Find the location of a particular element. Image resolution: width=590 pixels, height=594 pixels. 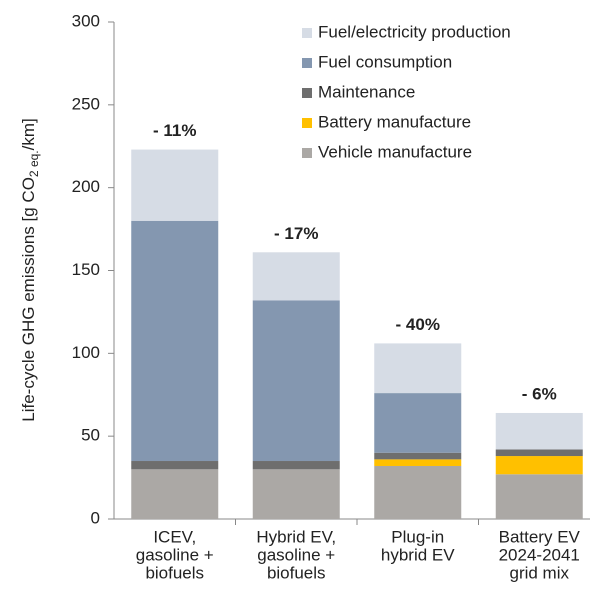

x-tick-label: hybrid EV is located at coordinates (418, 554).